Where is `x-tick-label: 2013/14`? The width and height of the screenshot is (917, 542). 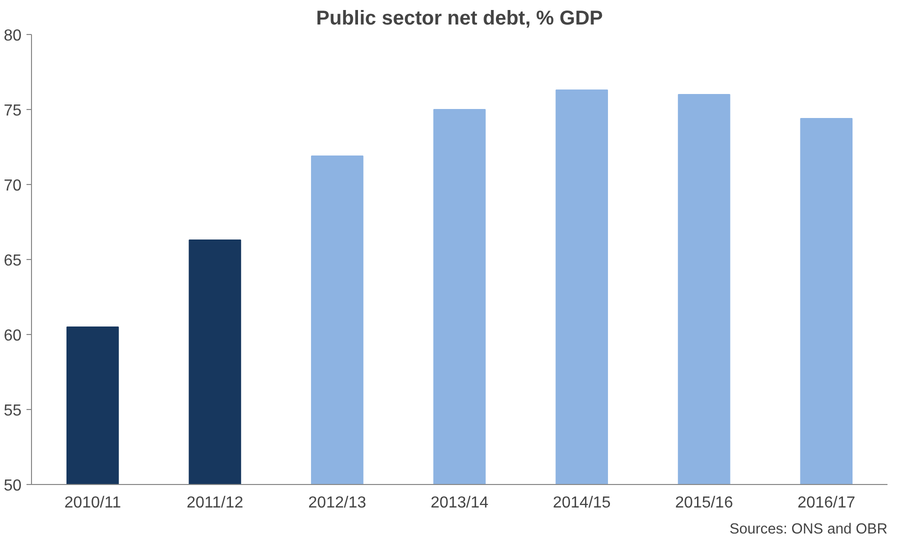 x-tick-label: 2013/14 is located at coordinates (459, 503).